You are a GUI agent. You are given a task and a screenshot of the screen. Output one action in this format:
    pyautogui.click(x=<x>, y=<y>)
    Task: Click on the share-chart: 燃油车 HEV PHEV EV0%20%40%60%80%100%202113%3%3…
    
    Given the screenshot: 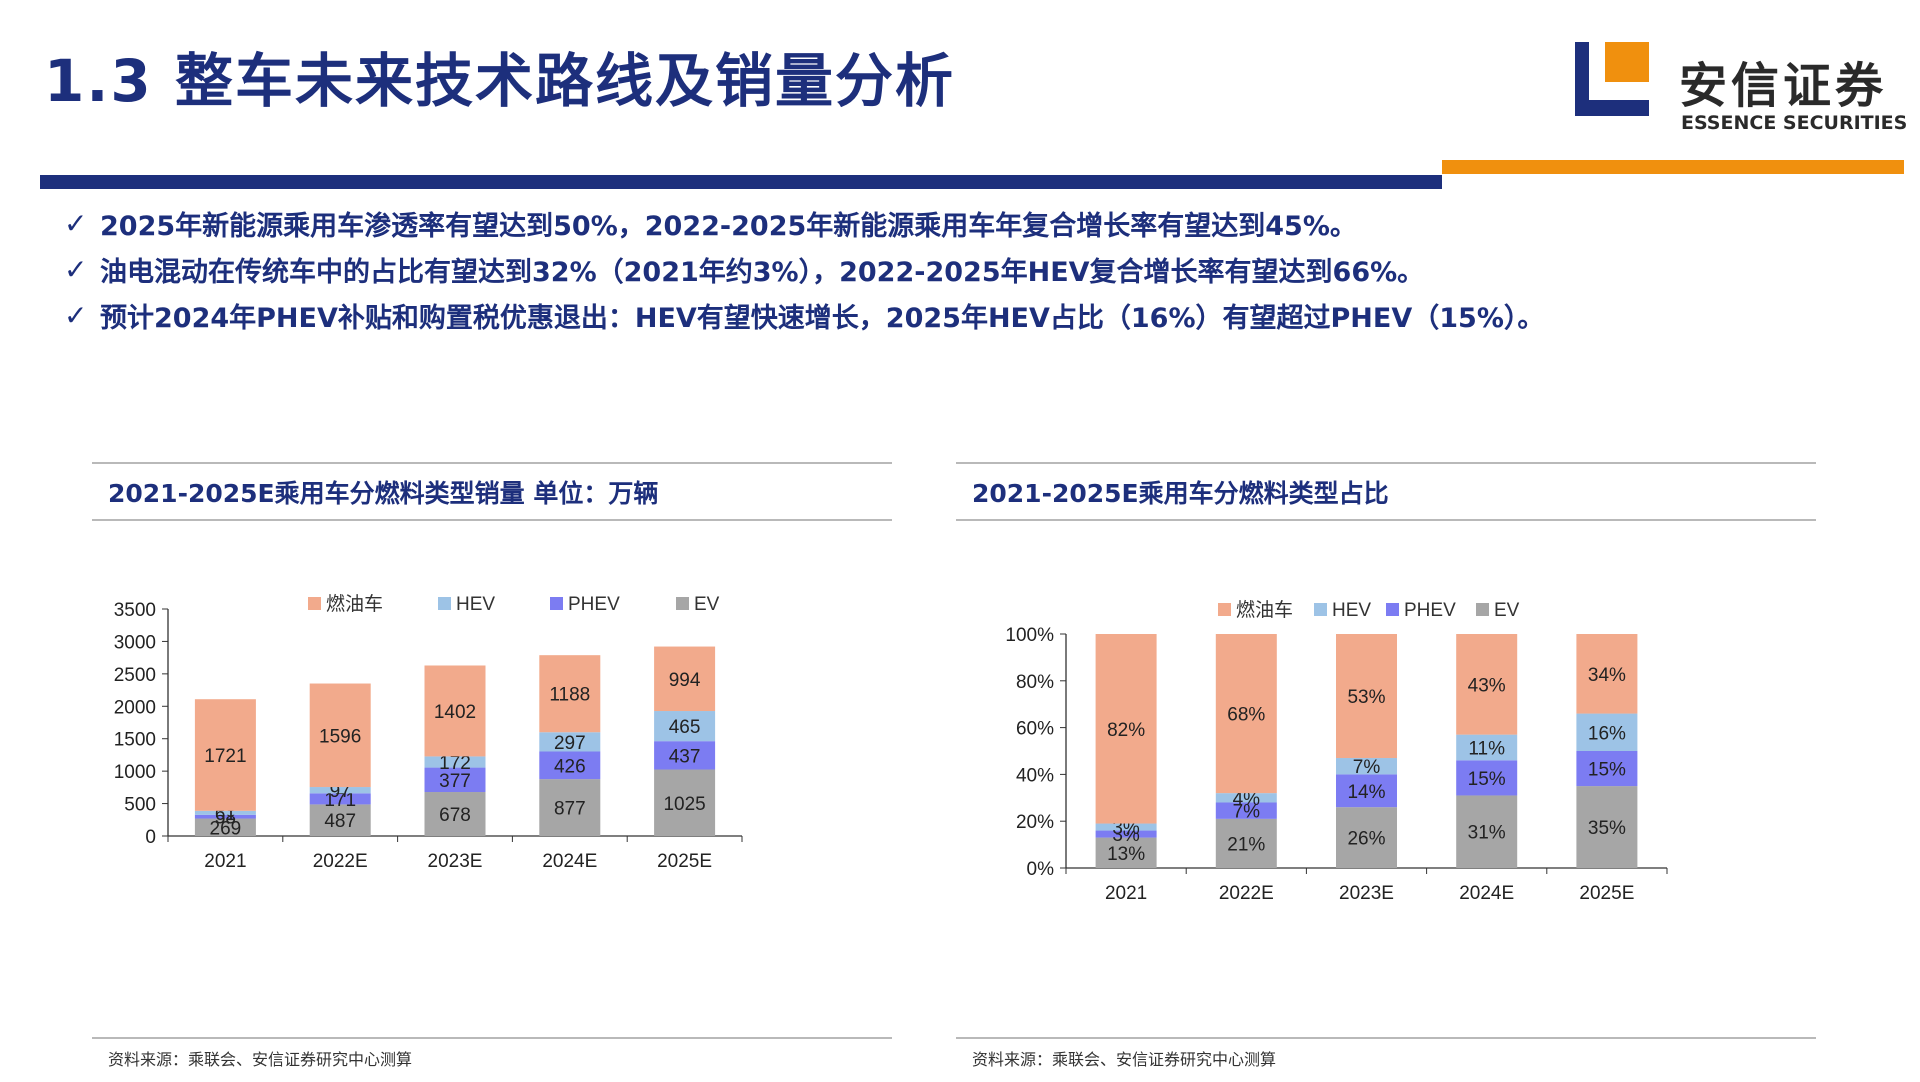 What is the action you would take?
    pyautogui.click(x=1336, y=751)
    